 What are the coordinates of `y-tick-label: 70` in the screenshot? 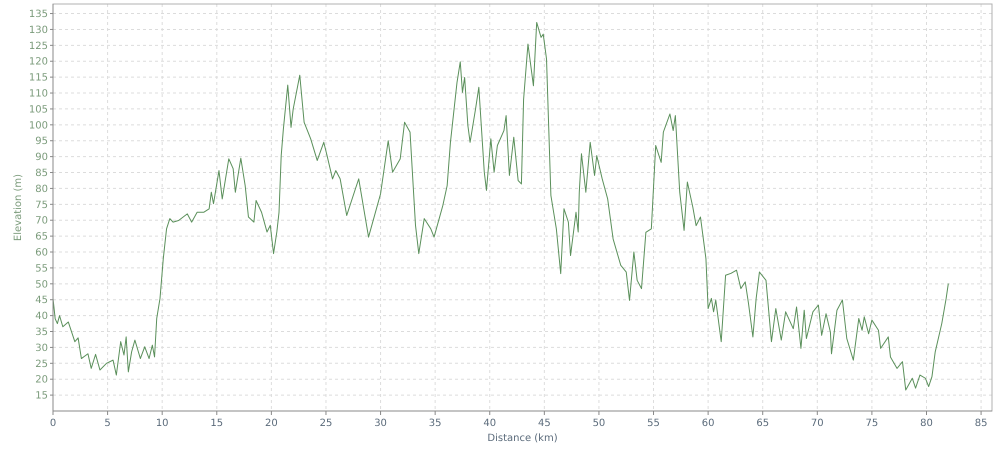 It's located at (41, 221).